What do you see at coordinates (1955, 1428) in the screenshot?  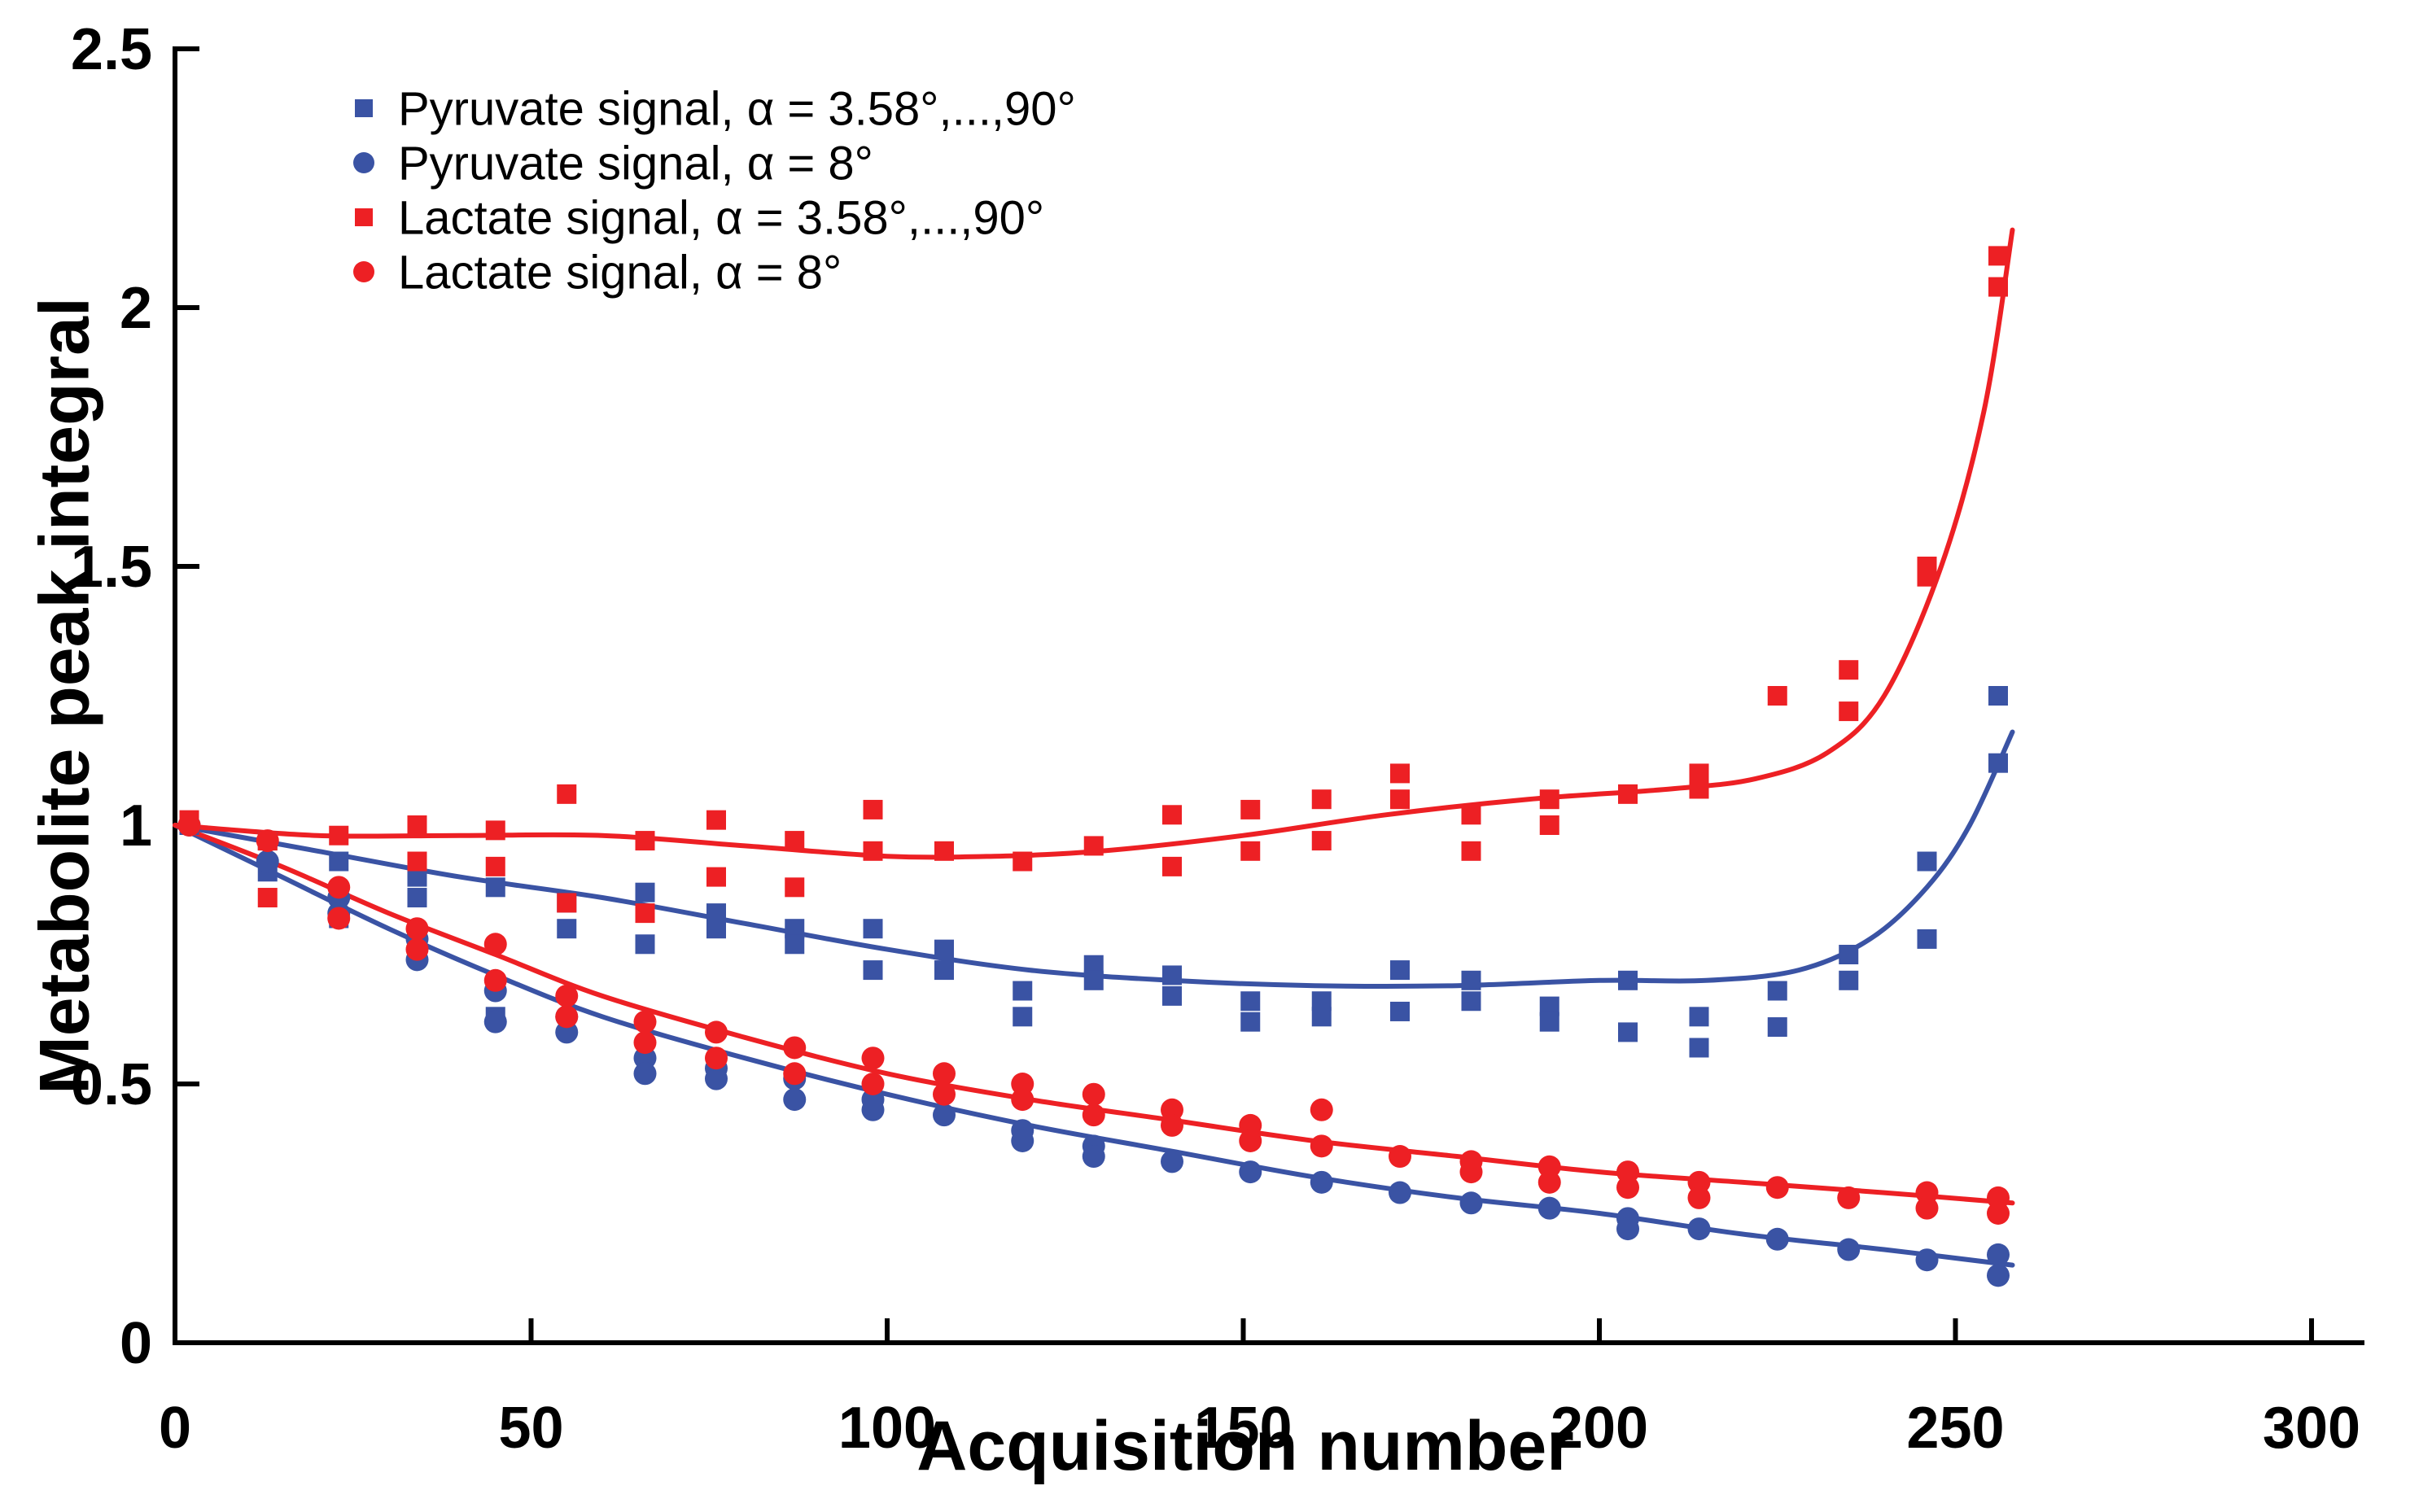 I see `x-tick-label: 250` at bounding box center [1955, 1428].